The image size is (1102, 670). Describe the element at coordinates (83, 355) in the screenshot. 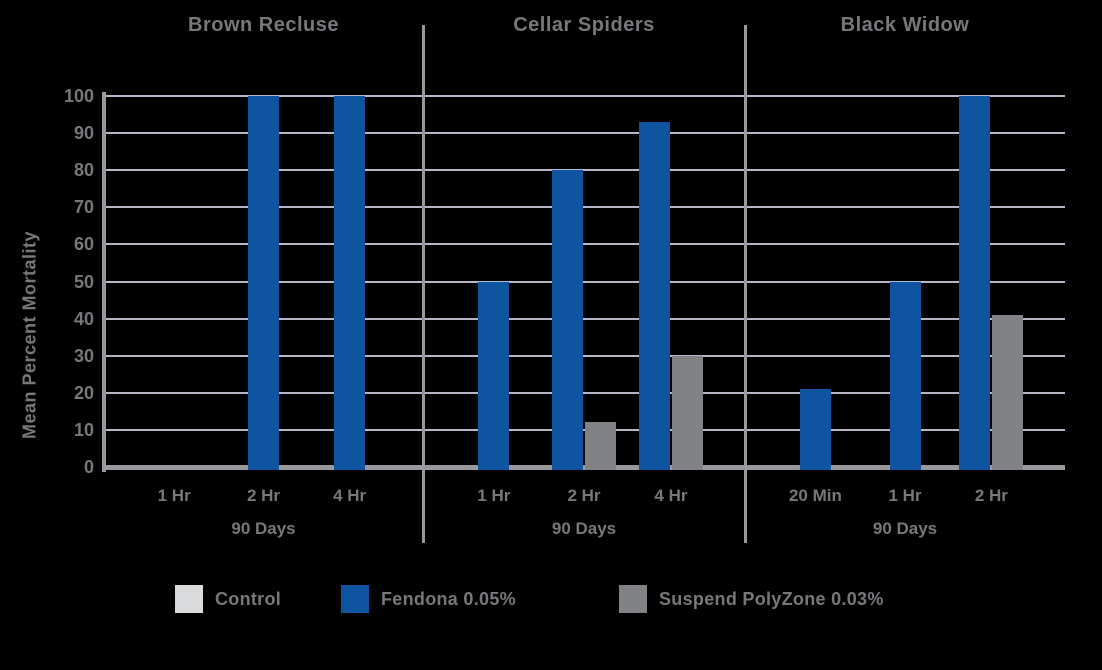

I see `y-tick-label: 30` at that location.